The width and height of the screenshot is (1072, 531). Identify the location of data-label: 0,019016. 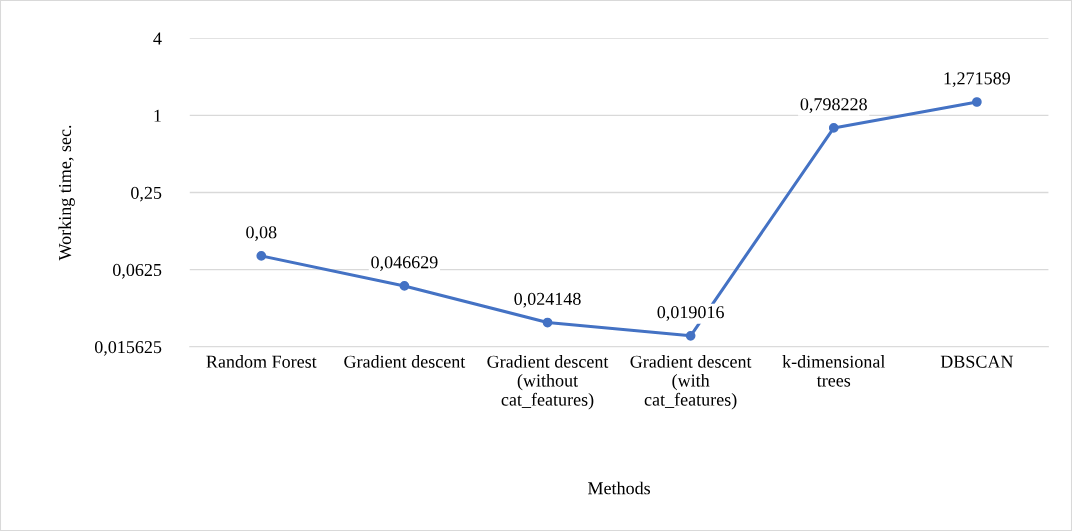
(690, 313).